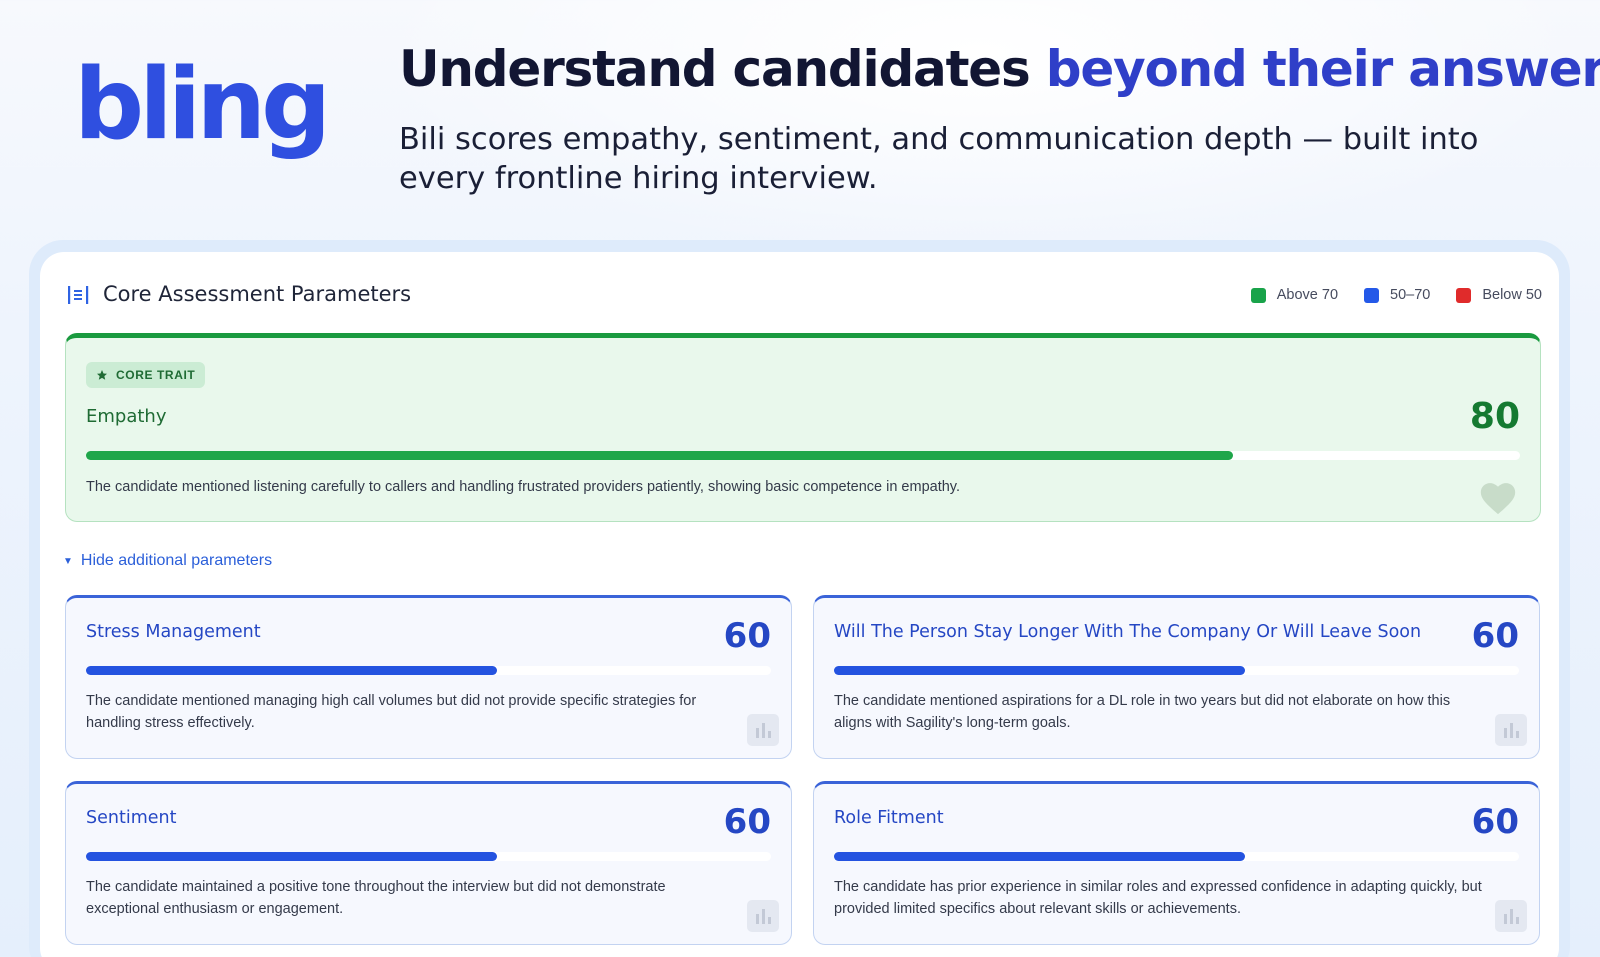 The image size is (1600, 957). What do you see at coordinates (1410, 295) in the screenshot?
I see `legend-label: 50–70` at bounding box center [1410, 295].